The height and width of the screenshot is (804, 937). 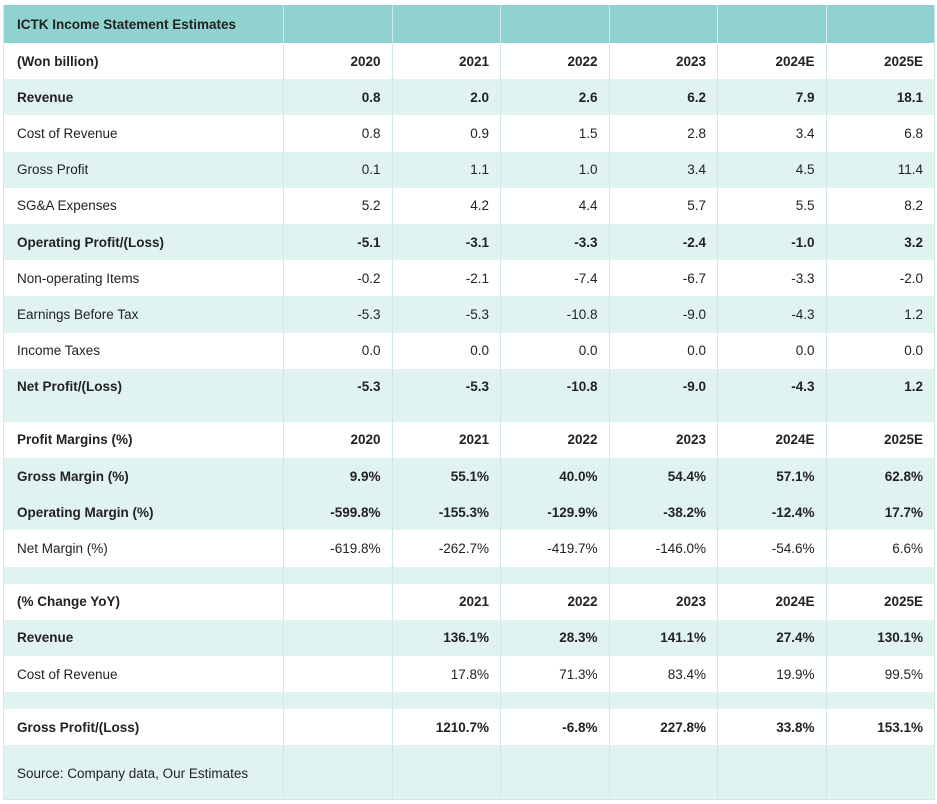 I want to click on header-year-2023: 2023, so click(x=663, y=61).